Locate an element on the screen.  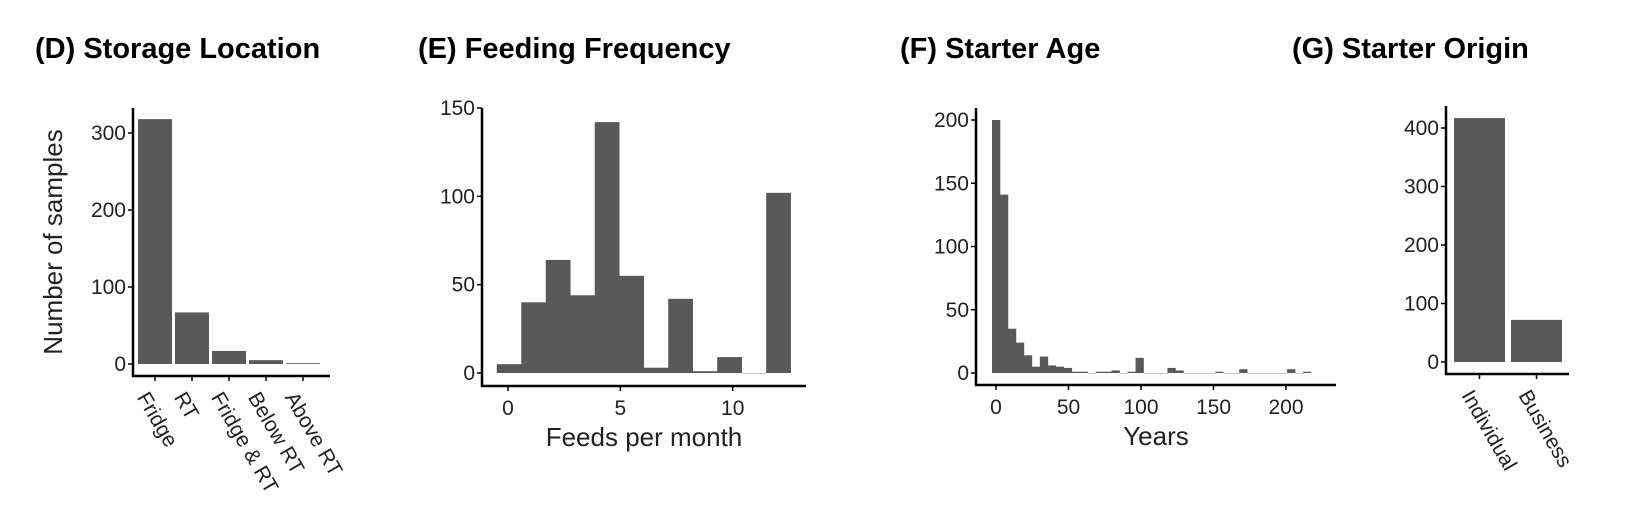
bar-individual is located at coordinates (1479, 240).